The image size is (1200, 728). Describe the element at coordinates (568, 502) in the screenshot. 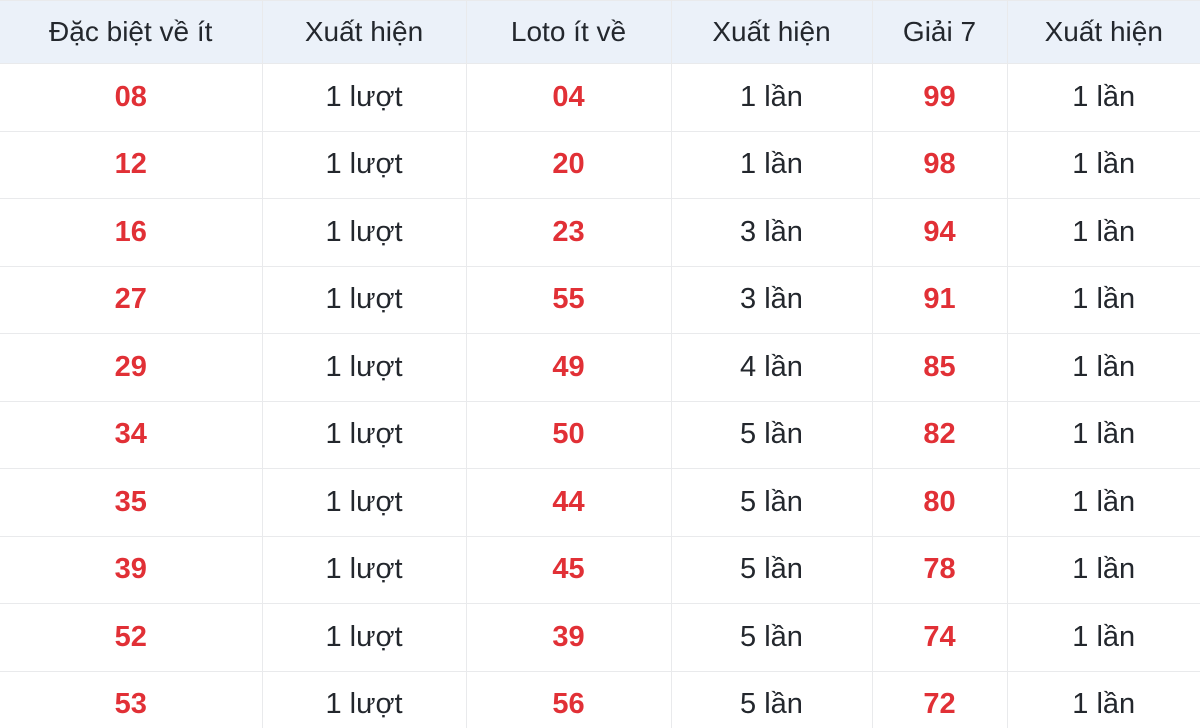

I see `cell-number: 44` at that location.